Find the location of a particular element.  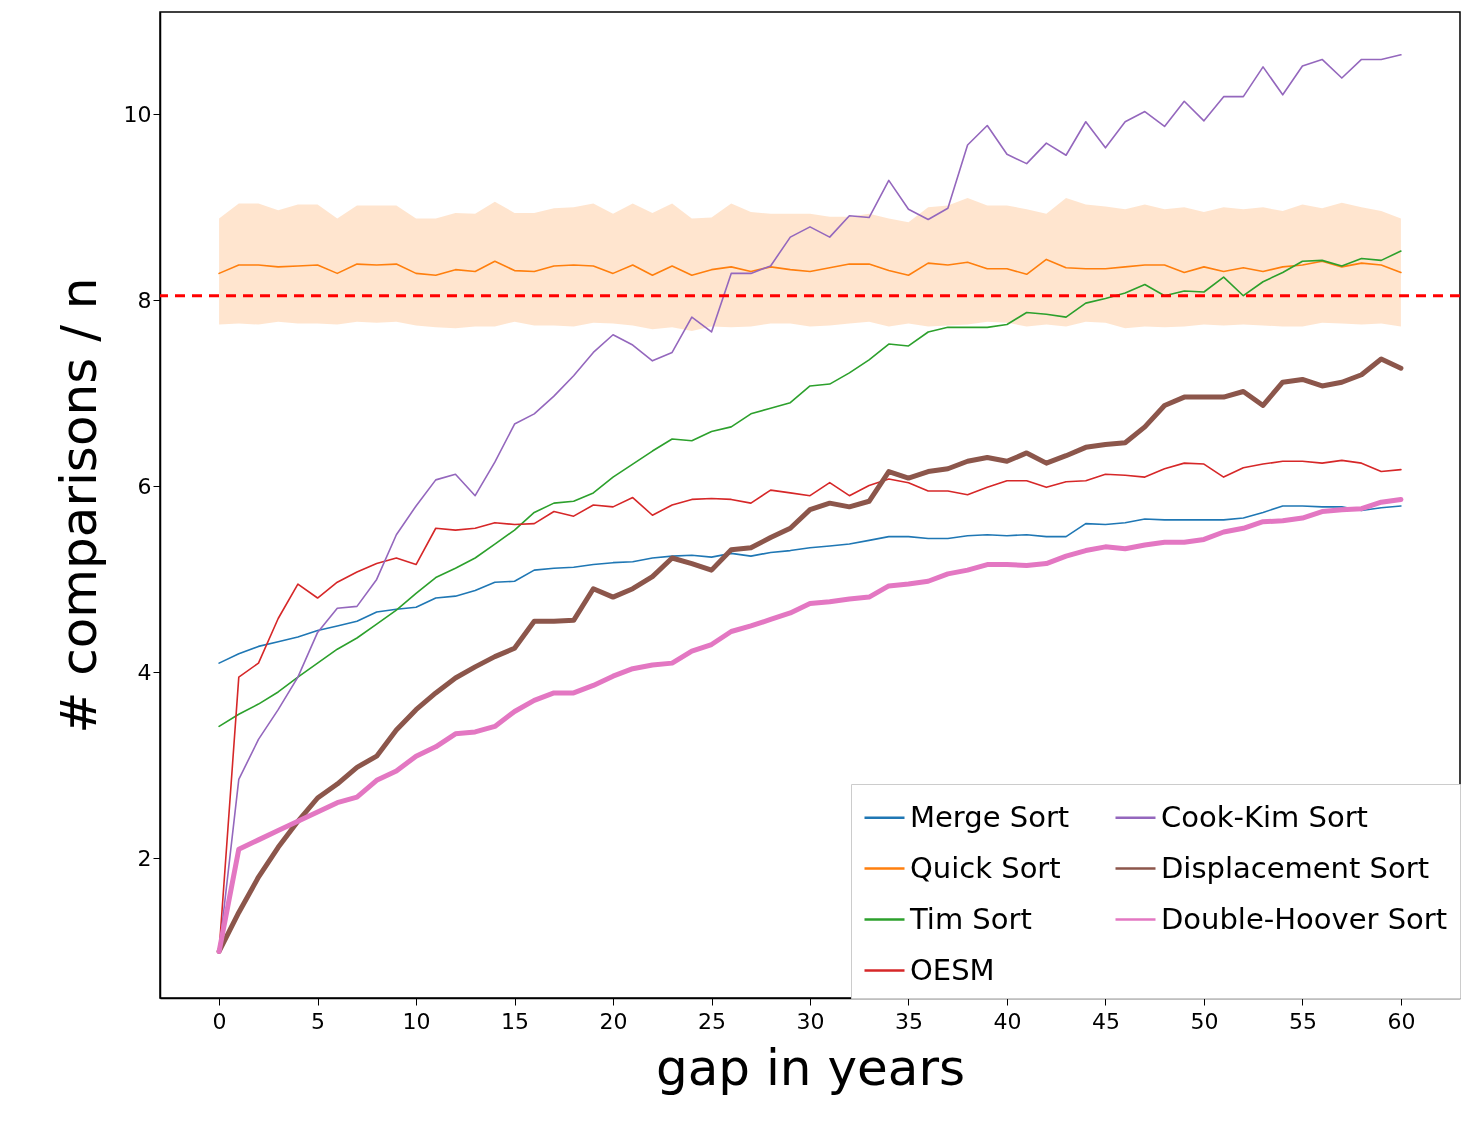

x-tick-label: 5 is located at coordinates (318, 1021).